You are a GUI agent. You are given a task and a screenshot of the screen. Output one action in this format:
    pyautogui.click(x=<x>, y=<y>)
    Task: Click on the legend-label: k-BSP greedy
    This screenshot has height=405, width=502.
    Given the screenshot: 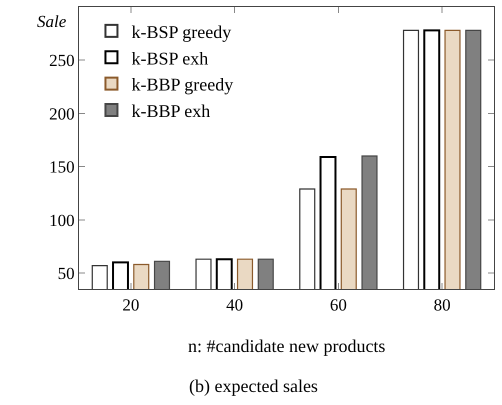 What is the action you would take?
    pyautogui.click(x=181, y=32)
    